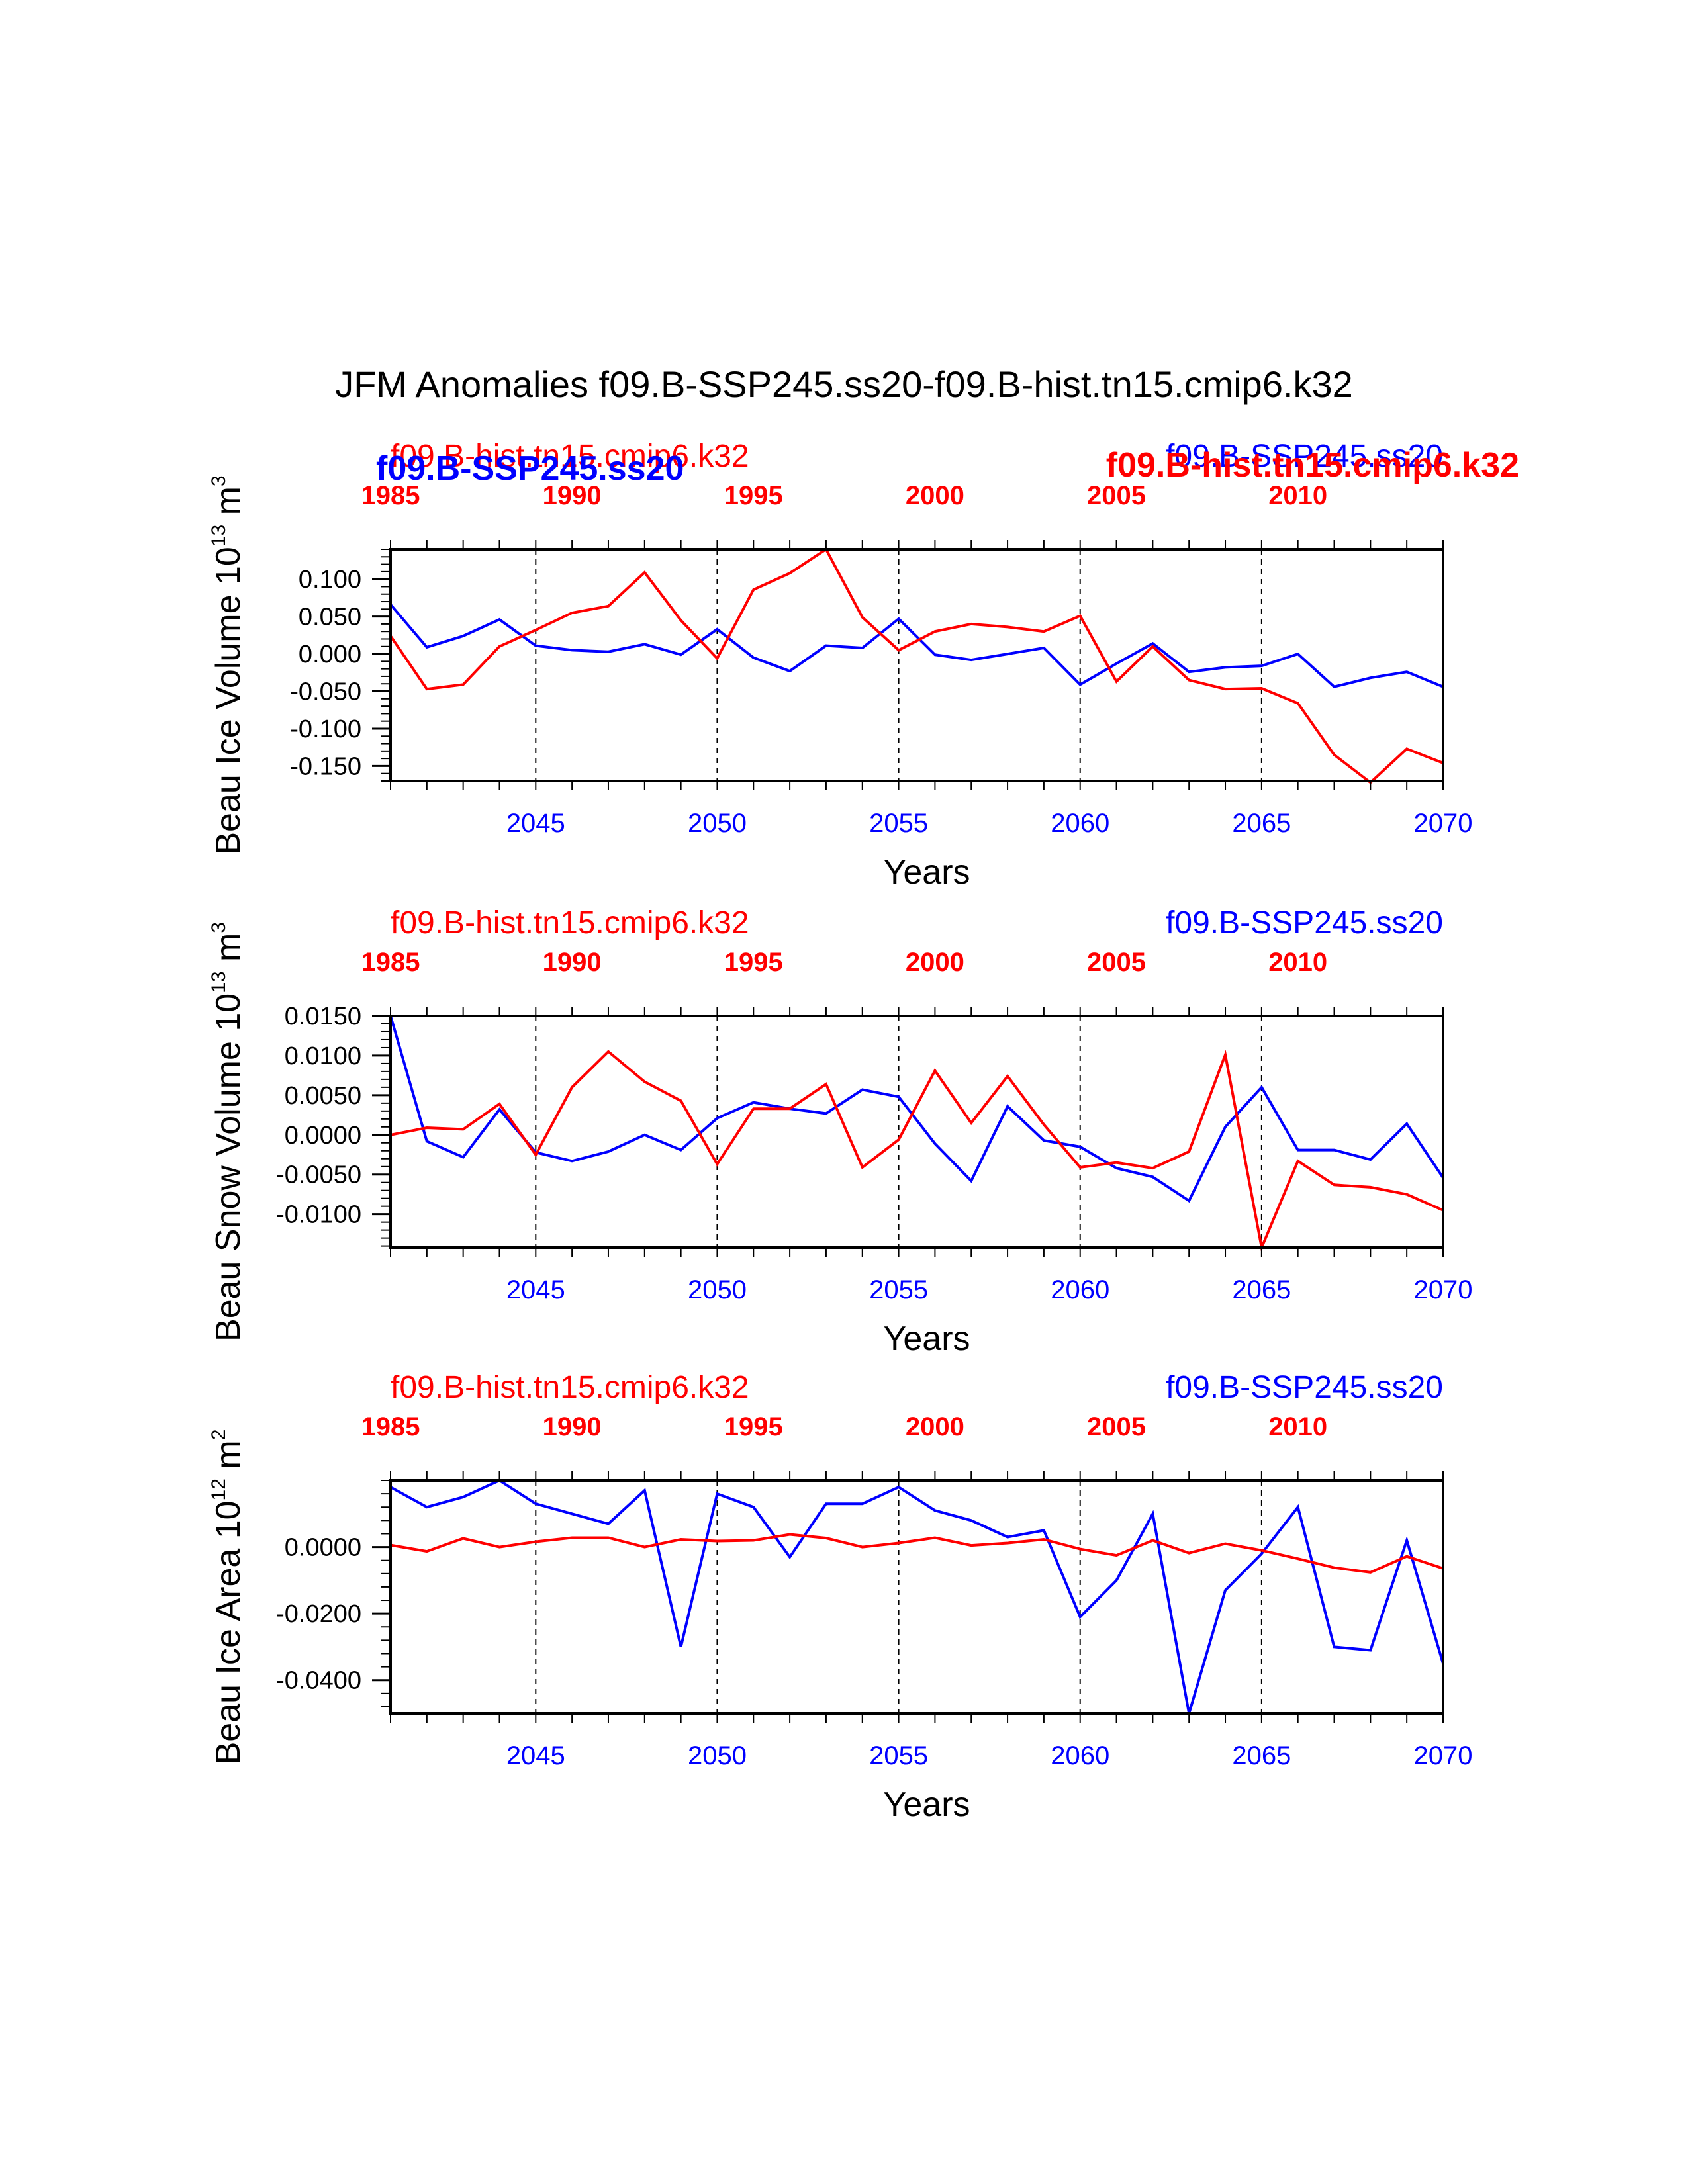 The height and width of the screenshot is (2184, 1688). Describe the element at coordinates (318, 1175) in the screenshot. I see `y-tick-label: -0.0050` at that location.